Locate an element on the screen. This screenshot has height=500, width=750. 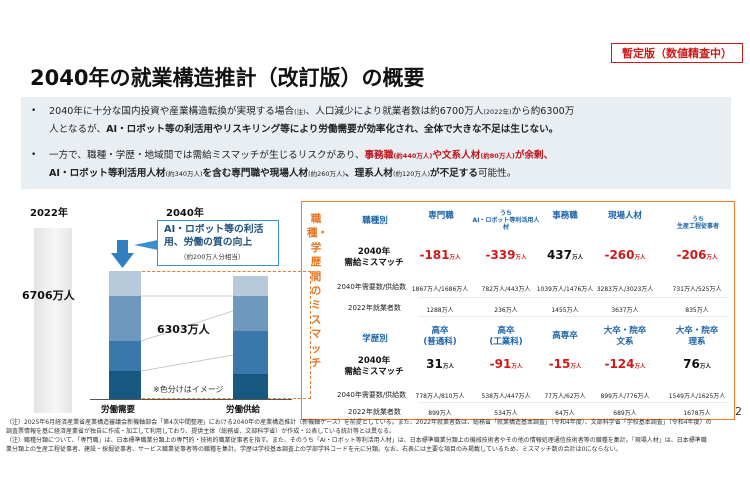
mismatch-value: -124万人 is located at coordinates (625, 364).